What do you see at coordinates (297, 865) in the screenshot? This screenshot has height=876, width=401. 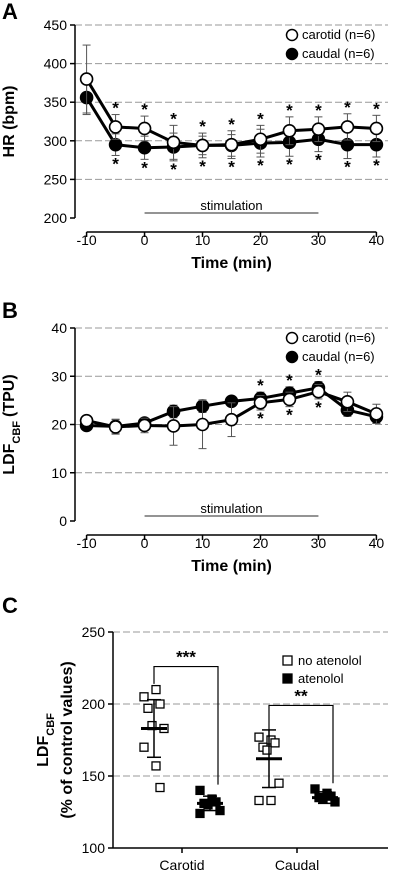 I see `category-label: Caudal` at bounding box center [297, 865].